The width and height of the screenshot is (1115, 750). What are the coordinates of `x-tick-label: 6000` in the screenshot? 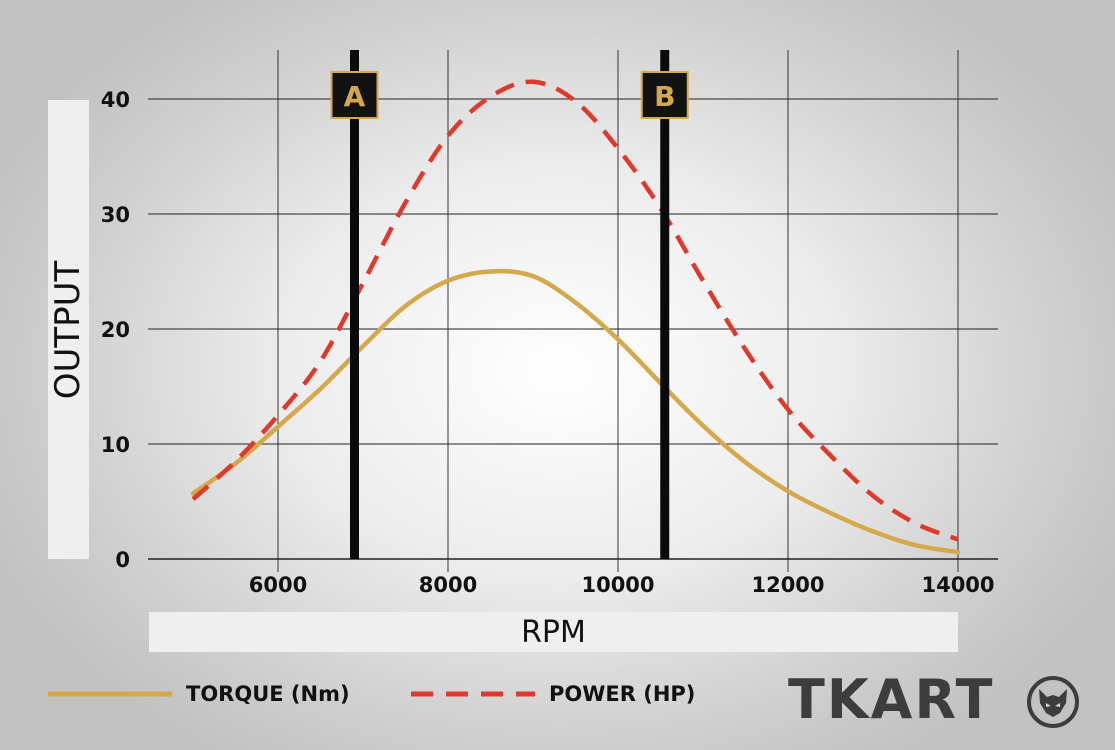 It's located at (278, 585).